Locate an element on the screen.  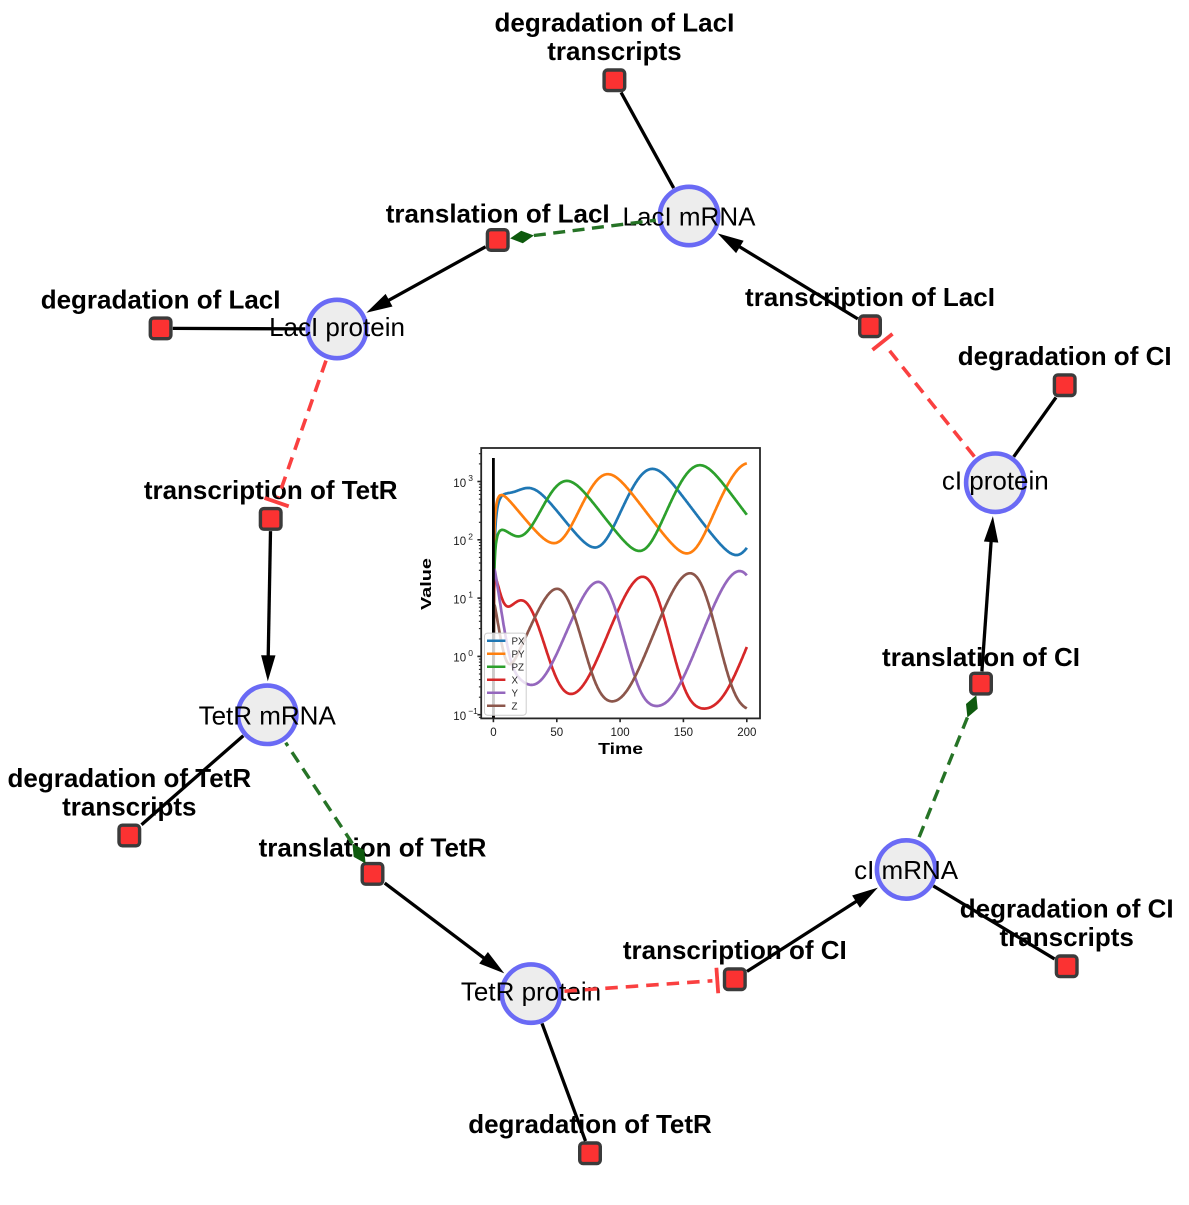
svg-text: −1 is located at coordinates (473, 711).